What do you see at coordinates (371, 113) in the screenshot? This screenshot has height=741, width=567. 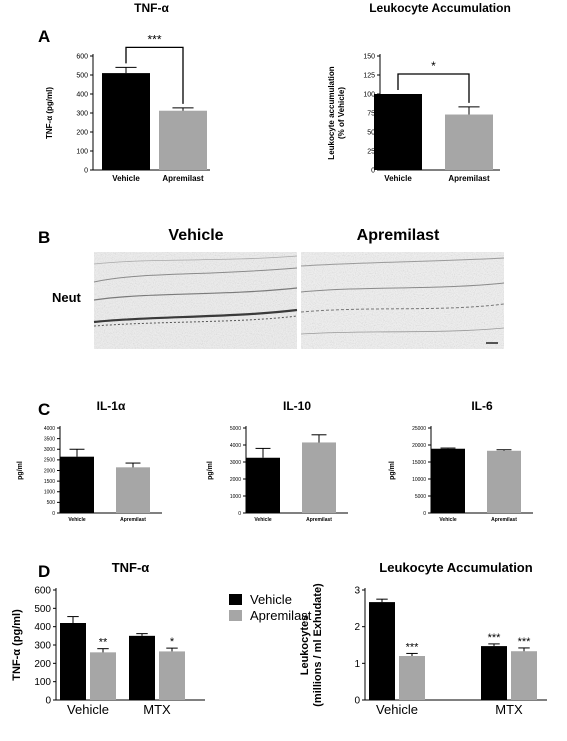 I see `y-tick-label: 75` at bounding box center [371, 113].